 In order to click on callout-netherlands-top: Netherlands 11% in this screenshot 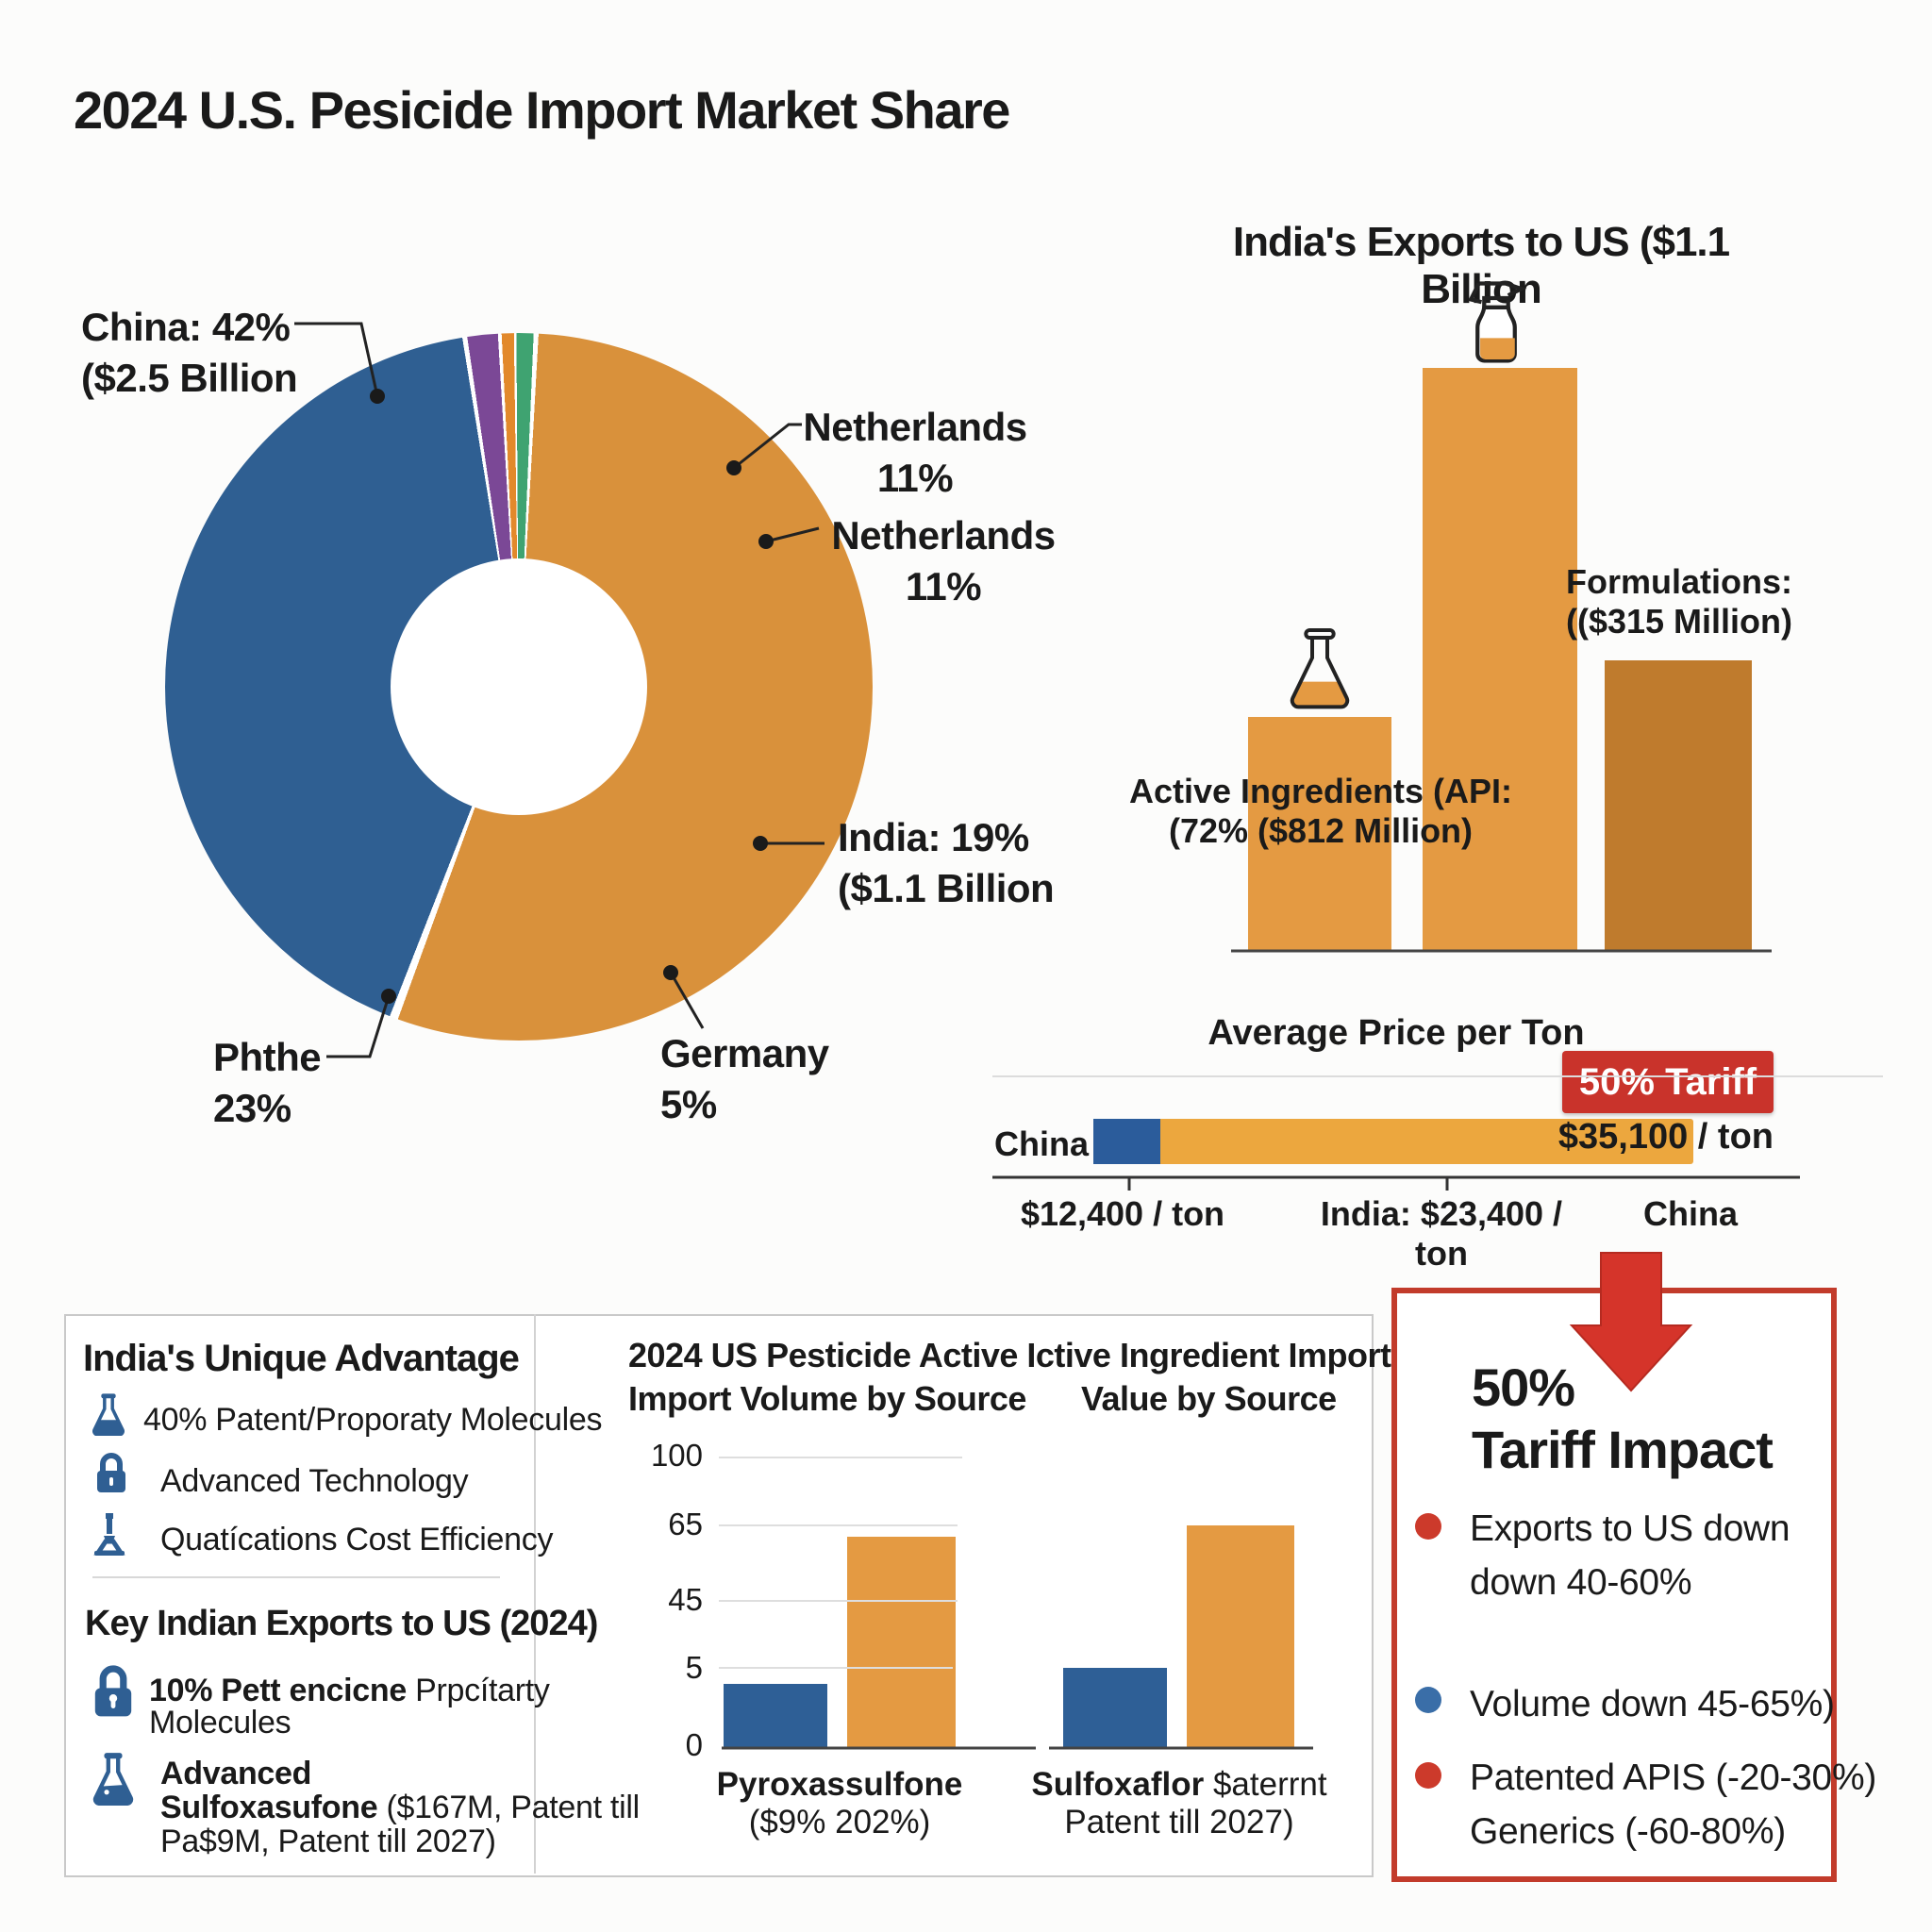, I will do `click(915, 453)`.